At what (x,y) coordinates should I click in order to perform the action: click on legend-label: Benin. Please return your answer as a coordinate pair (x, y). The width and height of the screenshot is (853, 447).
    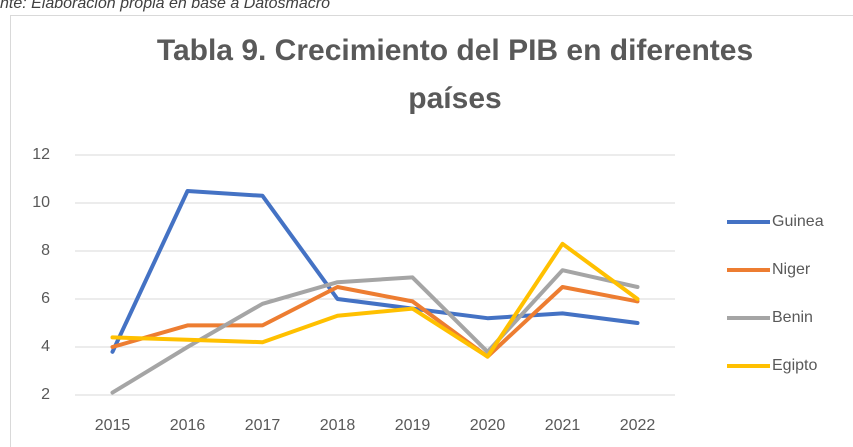
    Looking at the image, I should click on (792, 317).